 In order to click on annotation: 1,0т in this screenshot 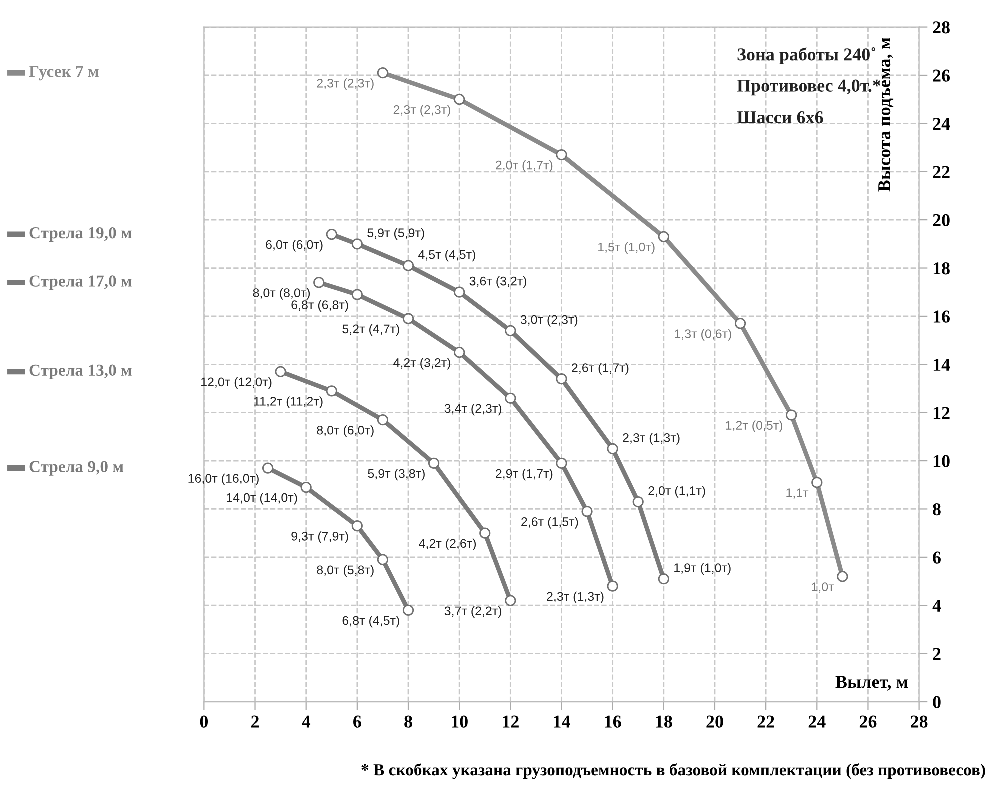, I will do `click(823, 587)`.